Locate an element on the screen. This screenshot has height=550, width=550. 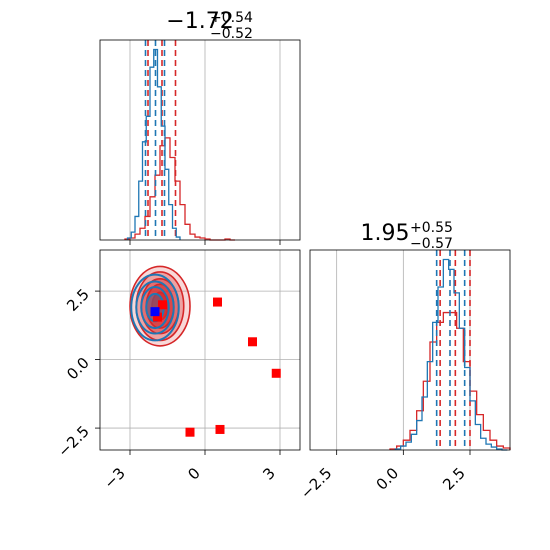
x-hist-step-b is located at coordinates (153, 144).